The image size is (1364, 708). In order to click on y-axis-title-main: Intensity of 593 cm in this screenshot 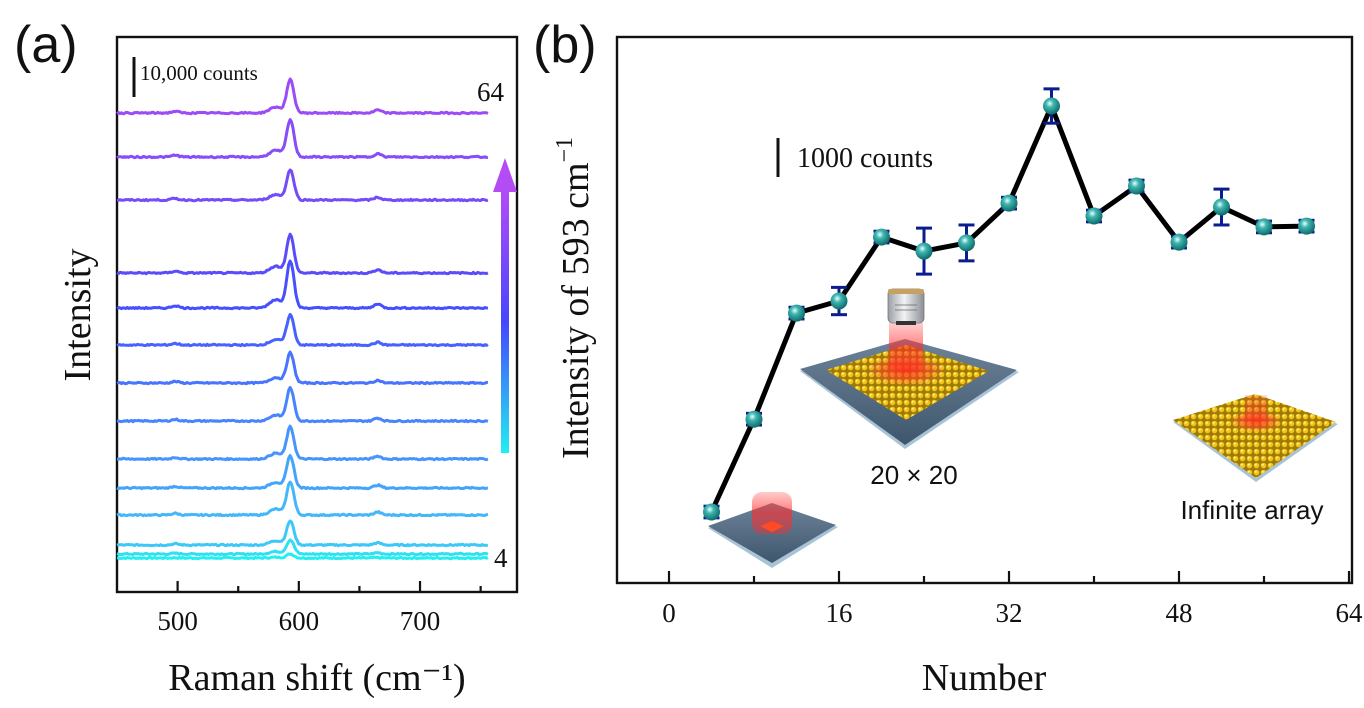, I will do `click(576, 310)`.